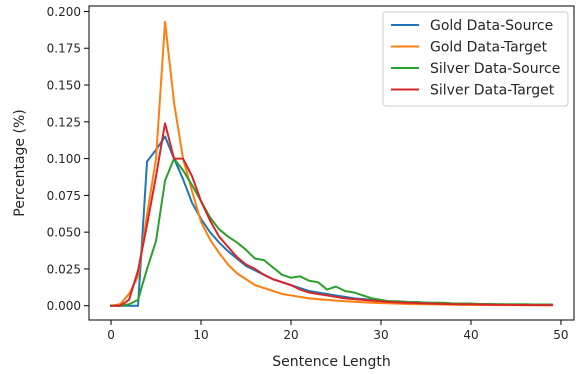 The width and height of the screenshot is (578, 374). Describe the element at coordinates (64, 159) in the screenshot. I see `y-tick-label: 0.100` at that location.